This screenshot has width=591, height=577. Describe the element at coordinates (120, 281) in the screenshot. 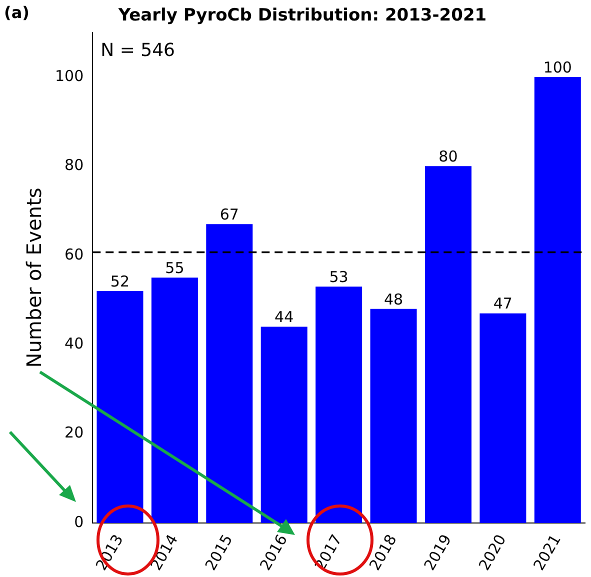

I see `data-label: 52` at that location.